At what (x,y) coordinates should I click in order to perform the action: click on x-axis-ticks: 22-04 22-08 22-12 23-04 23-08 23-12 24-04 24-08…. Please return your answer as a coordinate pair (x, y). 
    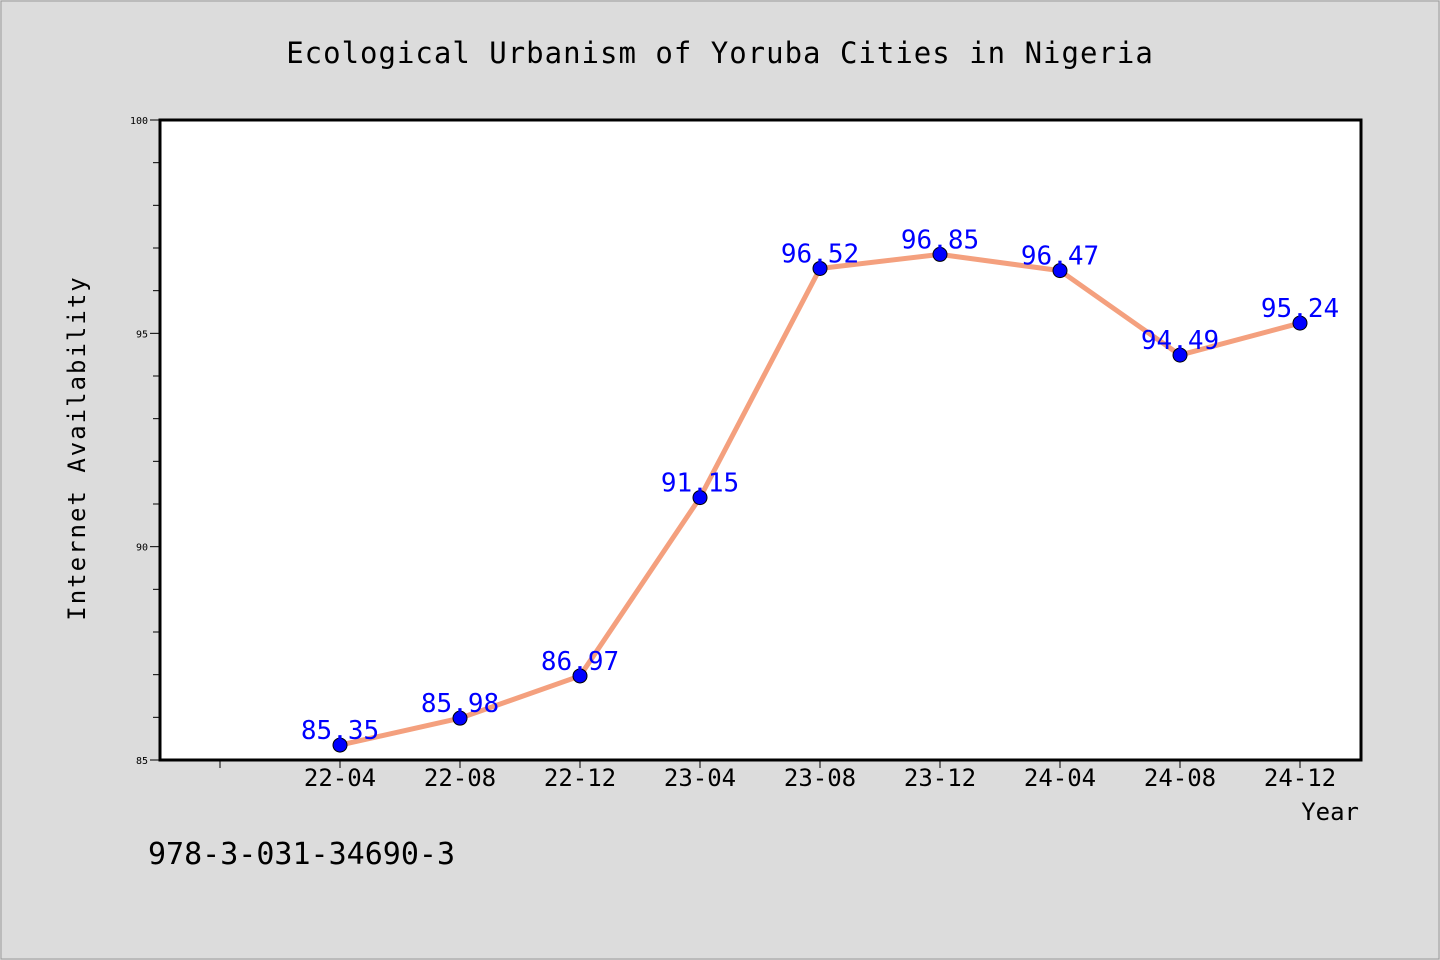
    Looking at the image, I should click on (777, 776).